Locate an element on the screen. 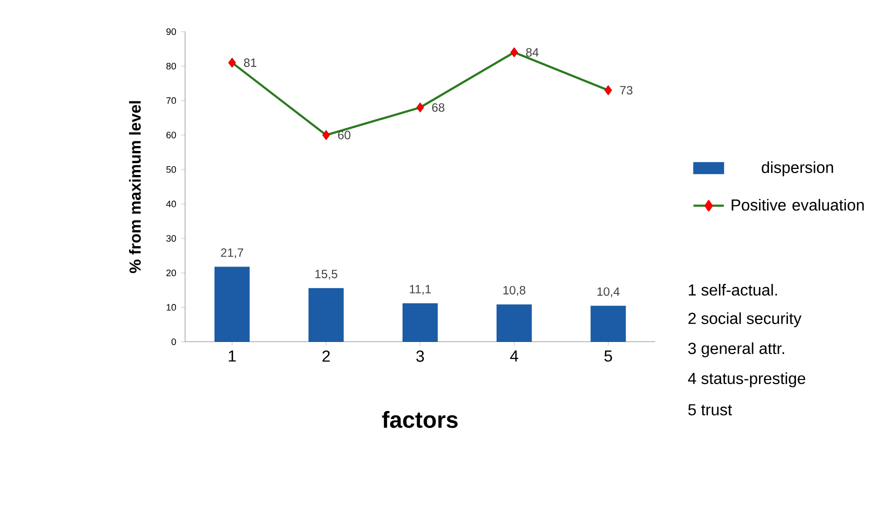  y-tick-label: 30 is located at coordinates (171, 238).